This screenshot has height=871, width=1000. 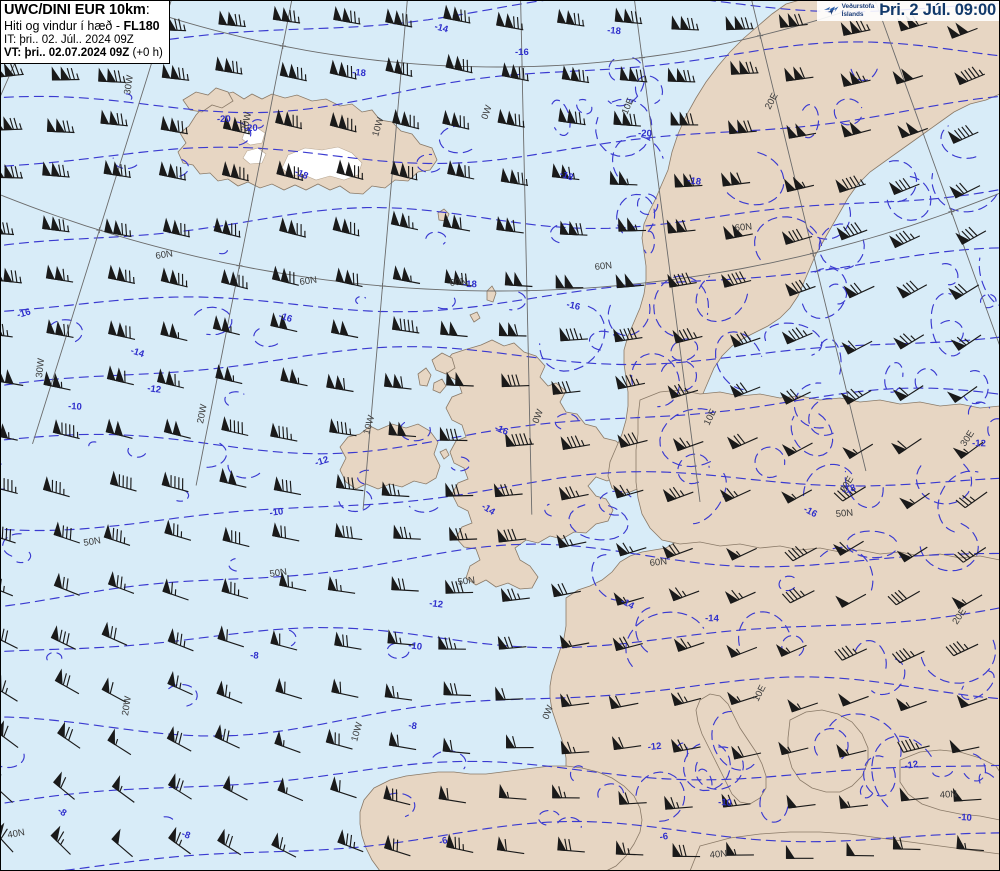 I want to click on meridian-label: 10W, so click(x=378, y=127).